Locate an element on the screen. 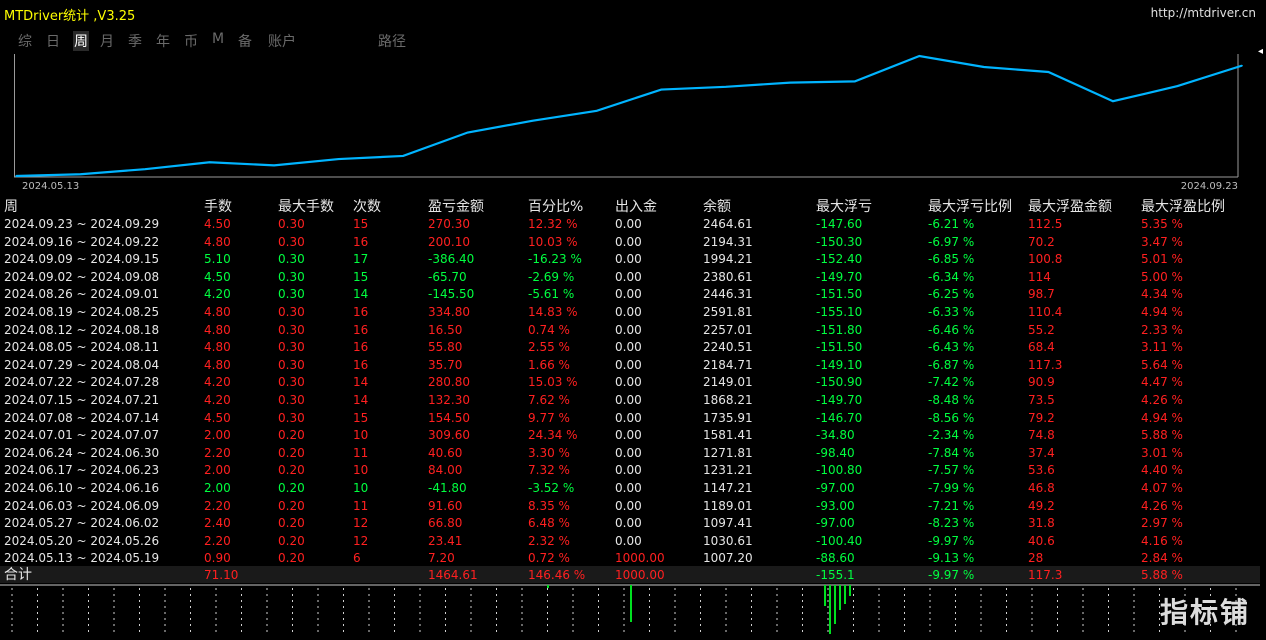 This screenshot has height=640, width=1266. cell-max-float-loss-pct: -8.56 % is located at coordinates (951, 417).